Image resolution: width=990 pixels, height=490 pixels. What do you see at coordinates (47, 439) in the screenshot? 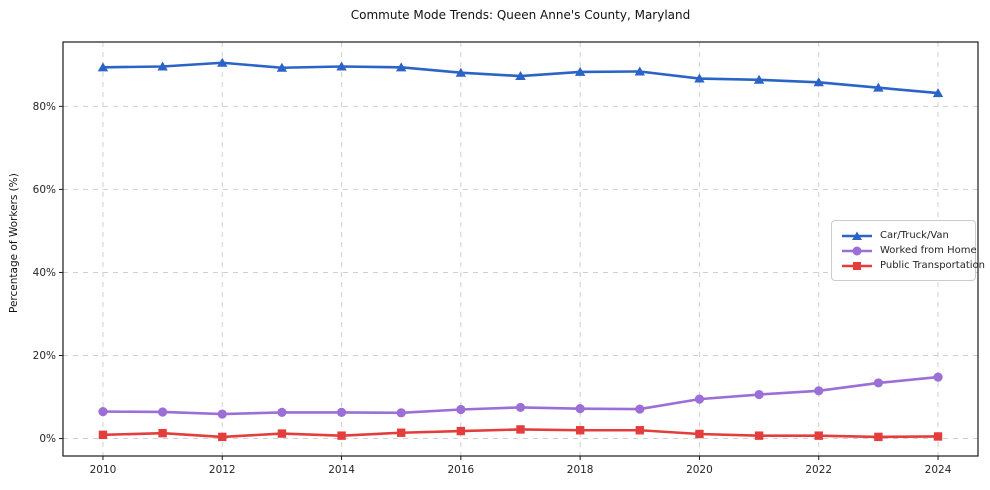
I see `y-tick-label: 0%` at bounding box center [47, 439].